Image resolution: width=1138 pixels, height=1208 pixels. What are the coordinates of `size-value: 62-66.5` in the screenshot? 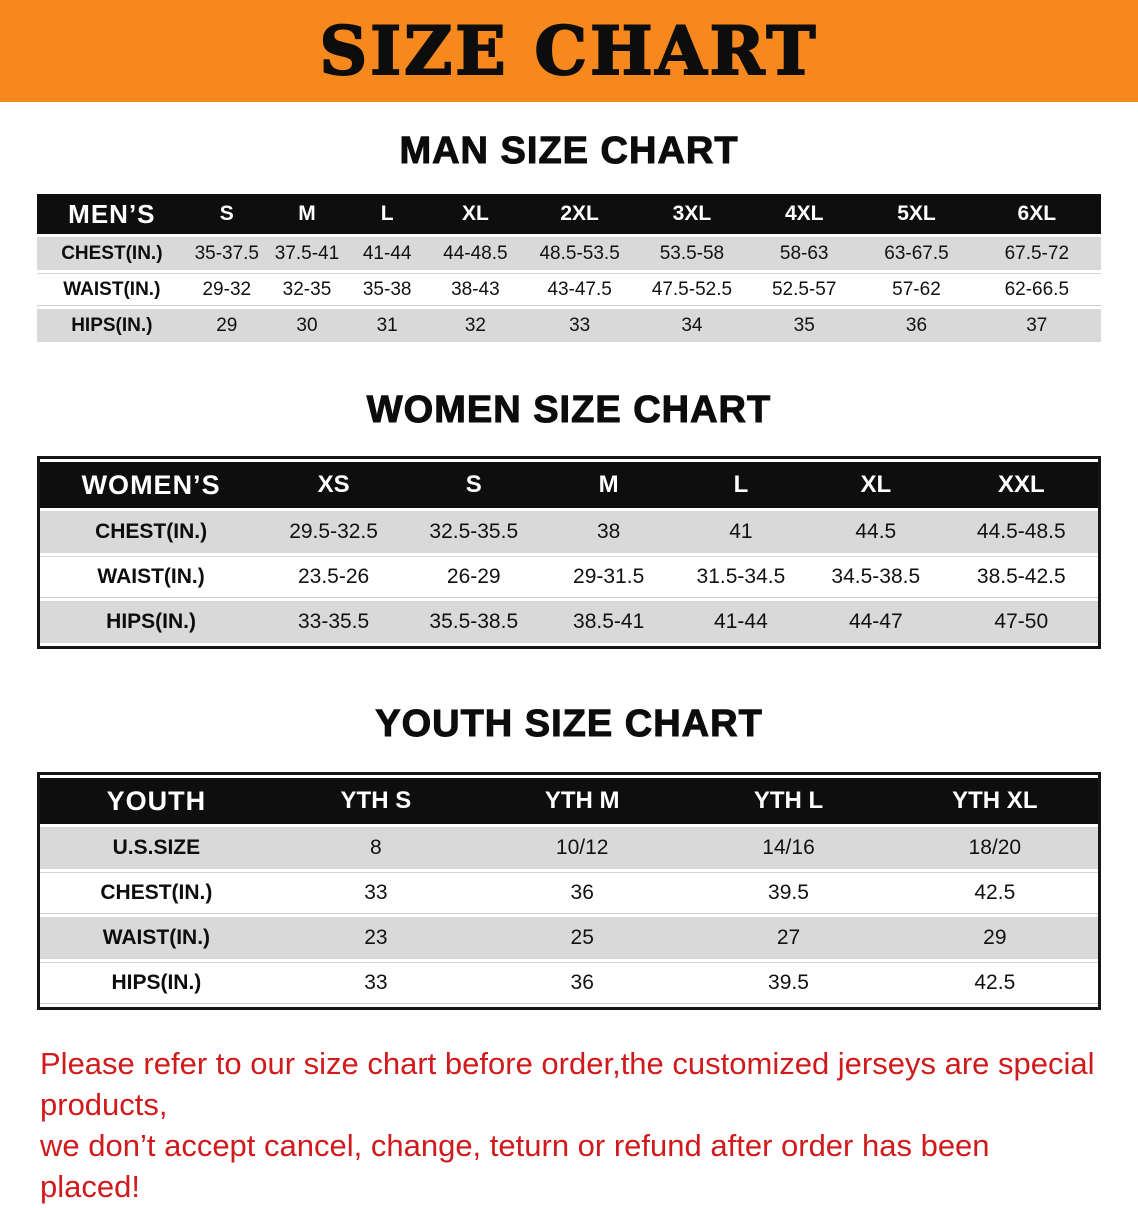 It's located at (1036, 289).